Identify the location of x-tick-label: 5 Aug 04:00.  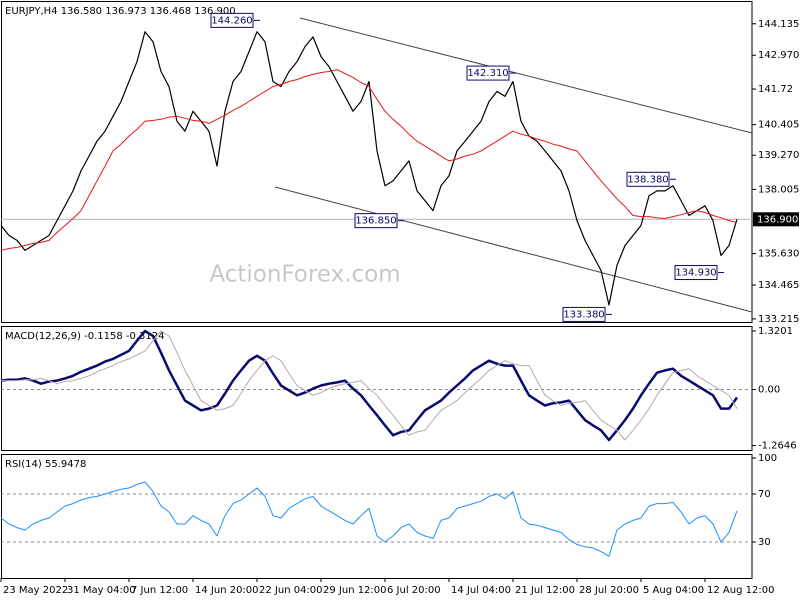
(673, 590).